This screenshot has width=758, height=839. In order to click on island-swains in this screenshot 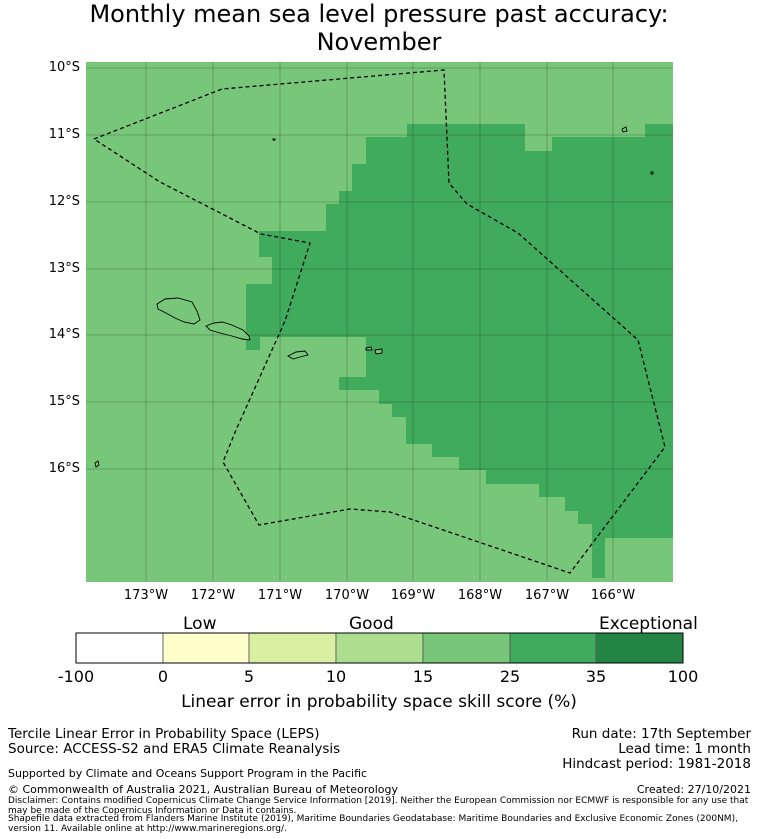, I will do `click(624, 129)`.